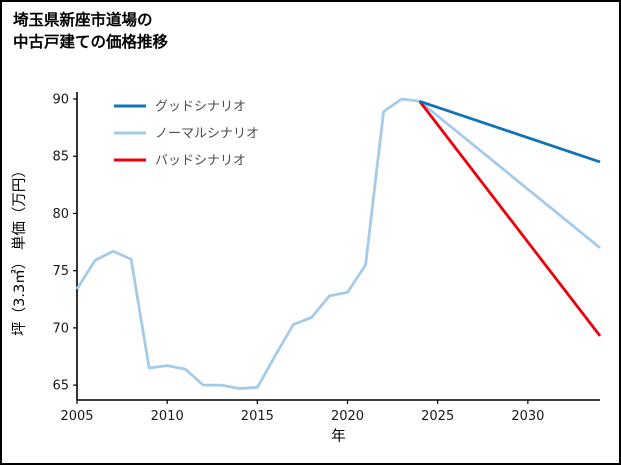  I want to click on x-tick-label: 2025, so click(437, 416).